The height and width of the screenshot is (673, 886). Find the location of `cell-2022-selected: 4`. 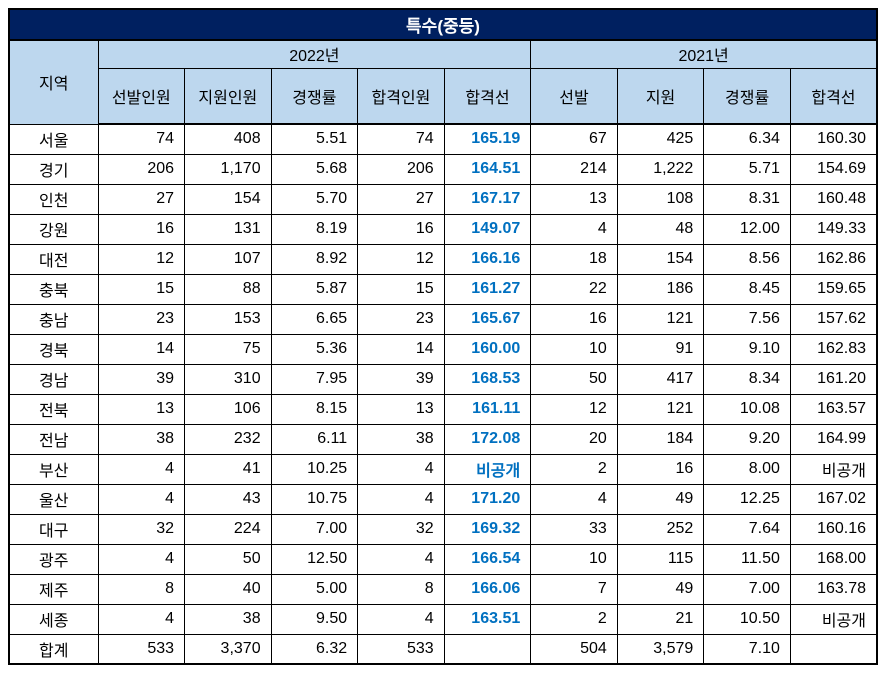

cell-2022-selected: 4 is located at coordinates (141, 499).